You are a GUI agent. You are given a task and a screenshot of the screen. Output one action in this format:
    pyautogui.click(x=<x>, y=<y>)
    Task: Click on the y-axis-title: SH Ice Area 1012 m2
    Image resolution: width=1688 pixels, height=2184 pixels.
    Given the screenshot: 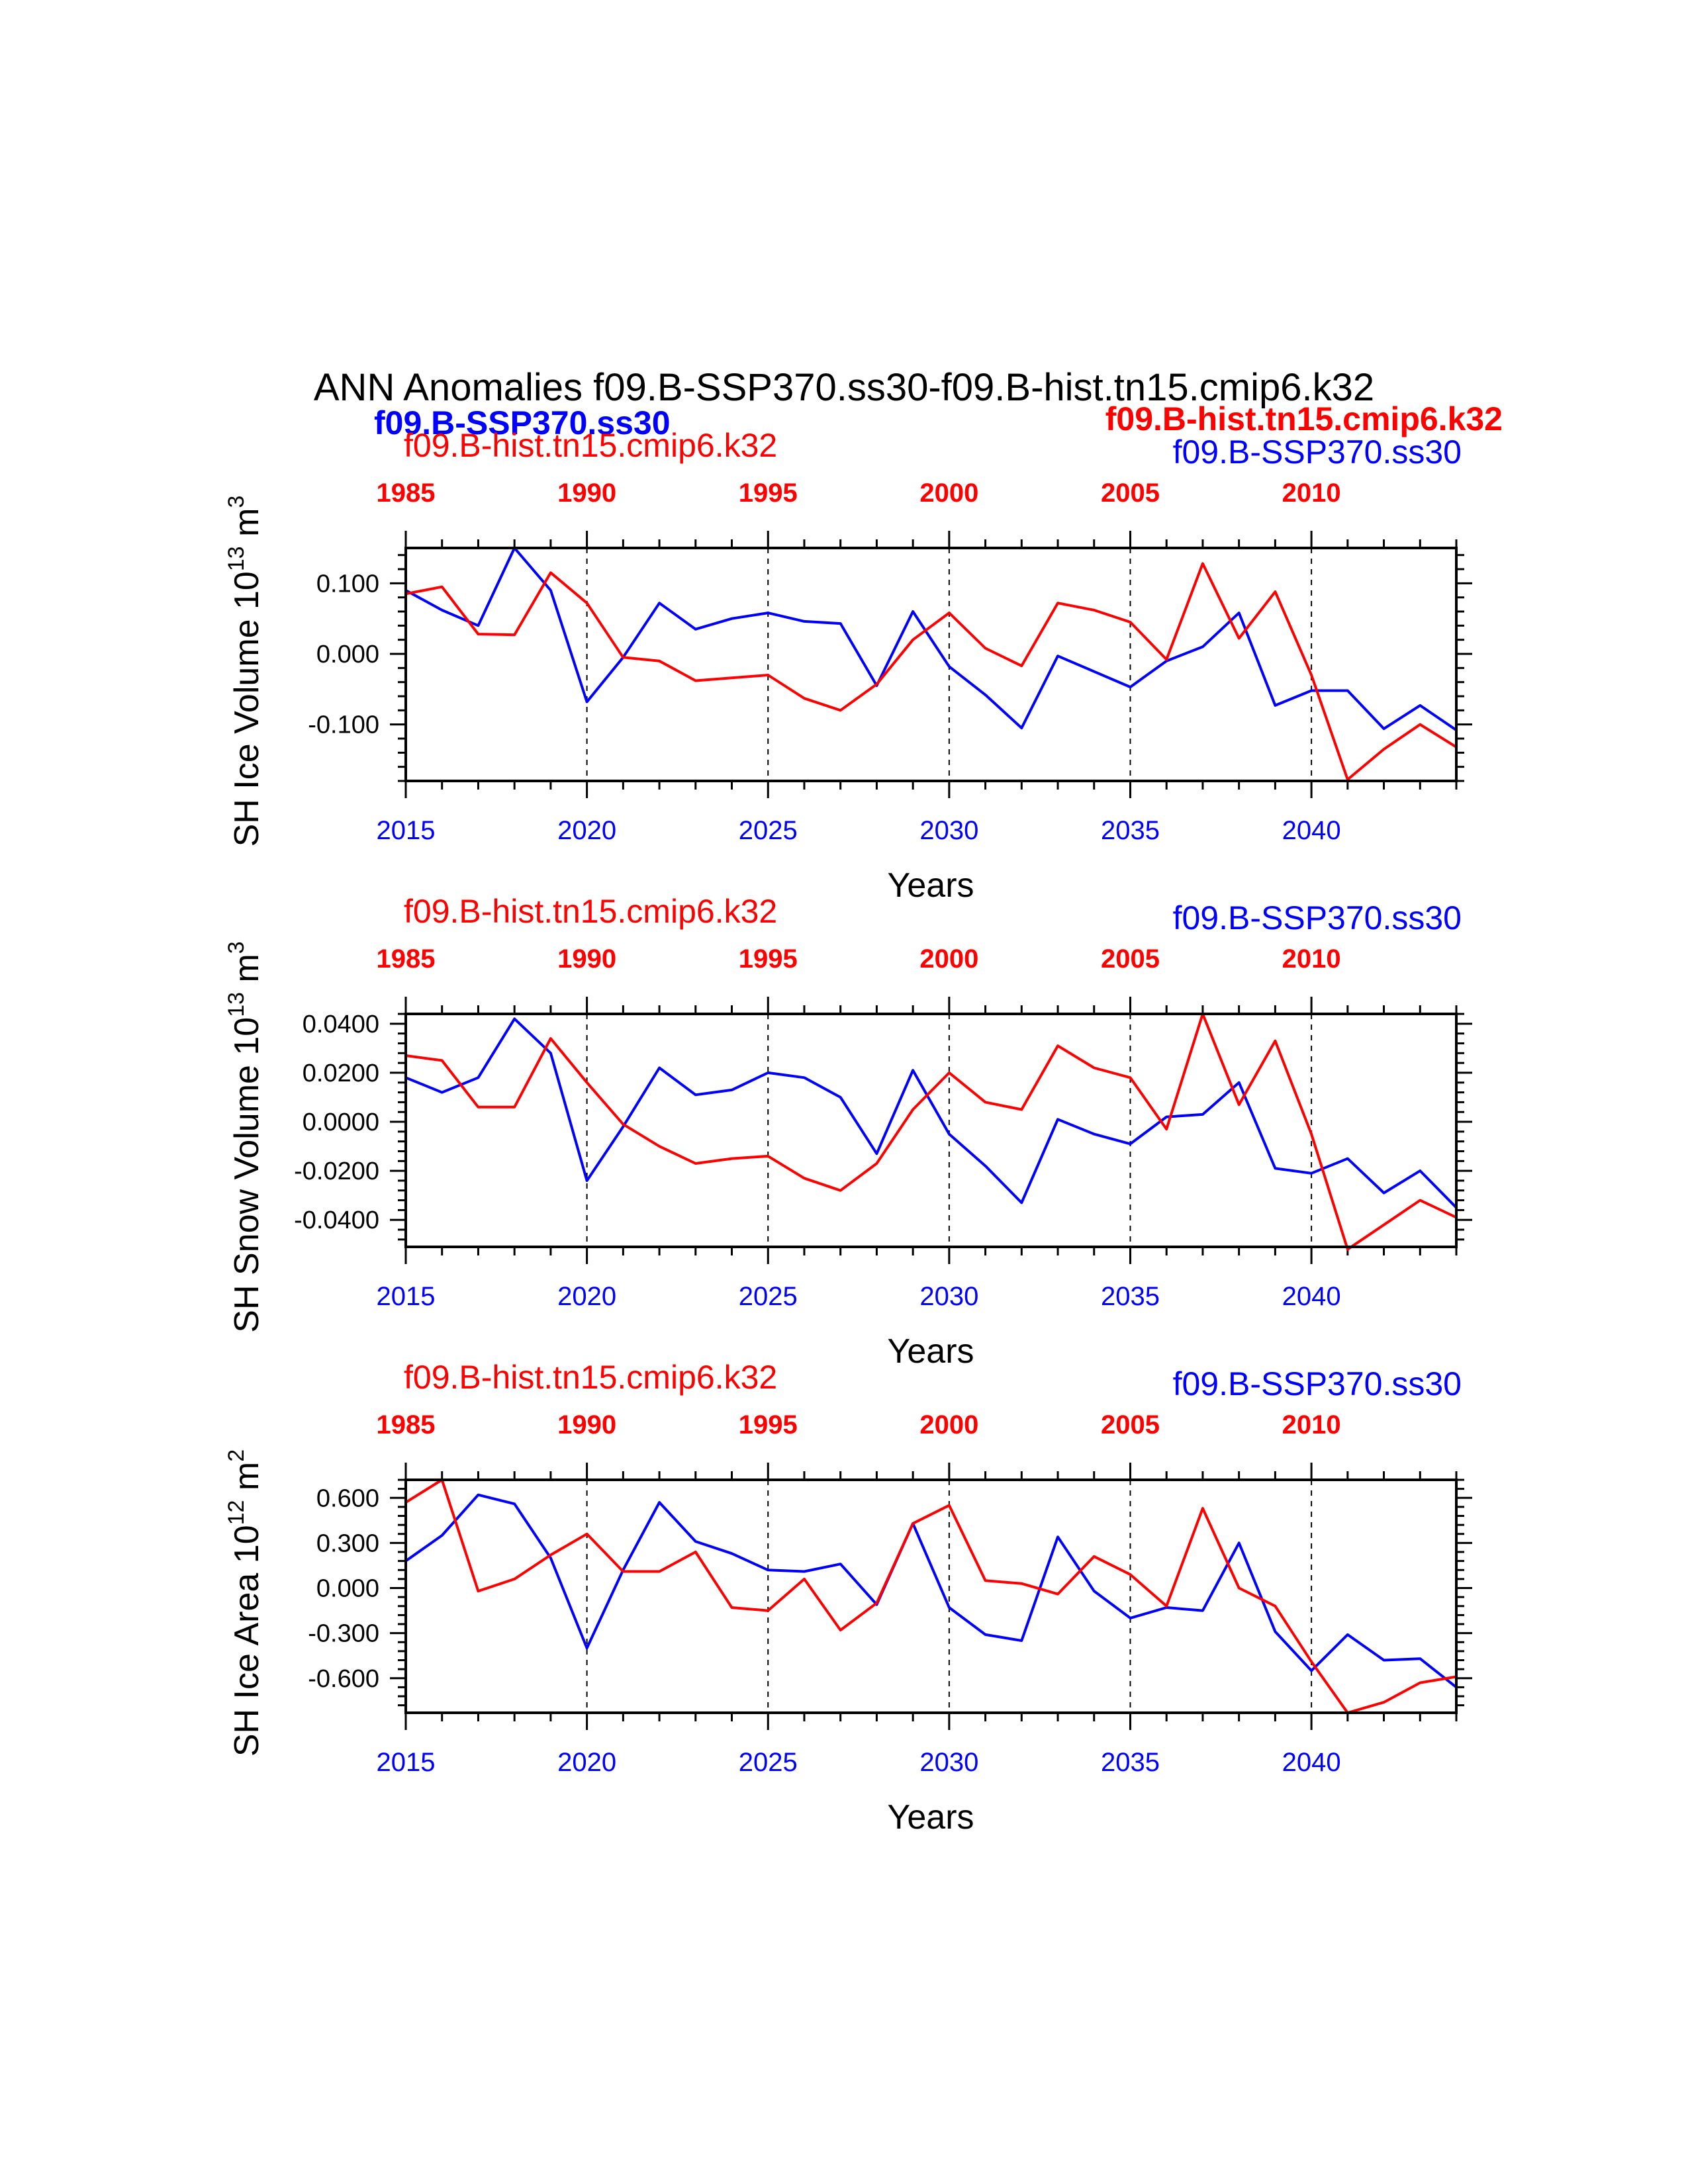 What is the action you would take?
    pyautogui.click(x=245, y=1602)
    